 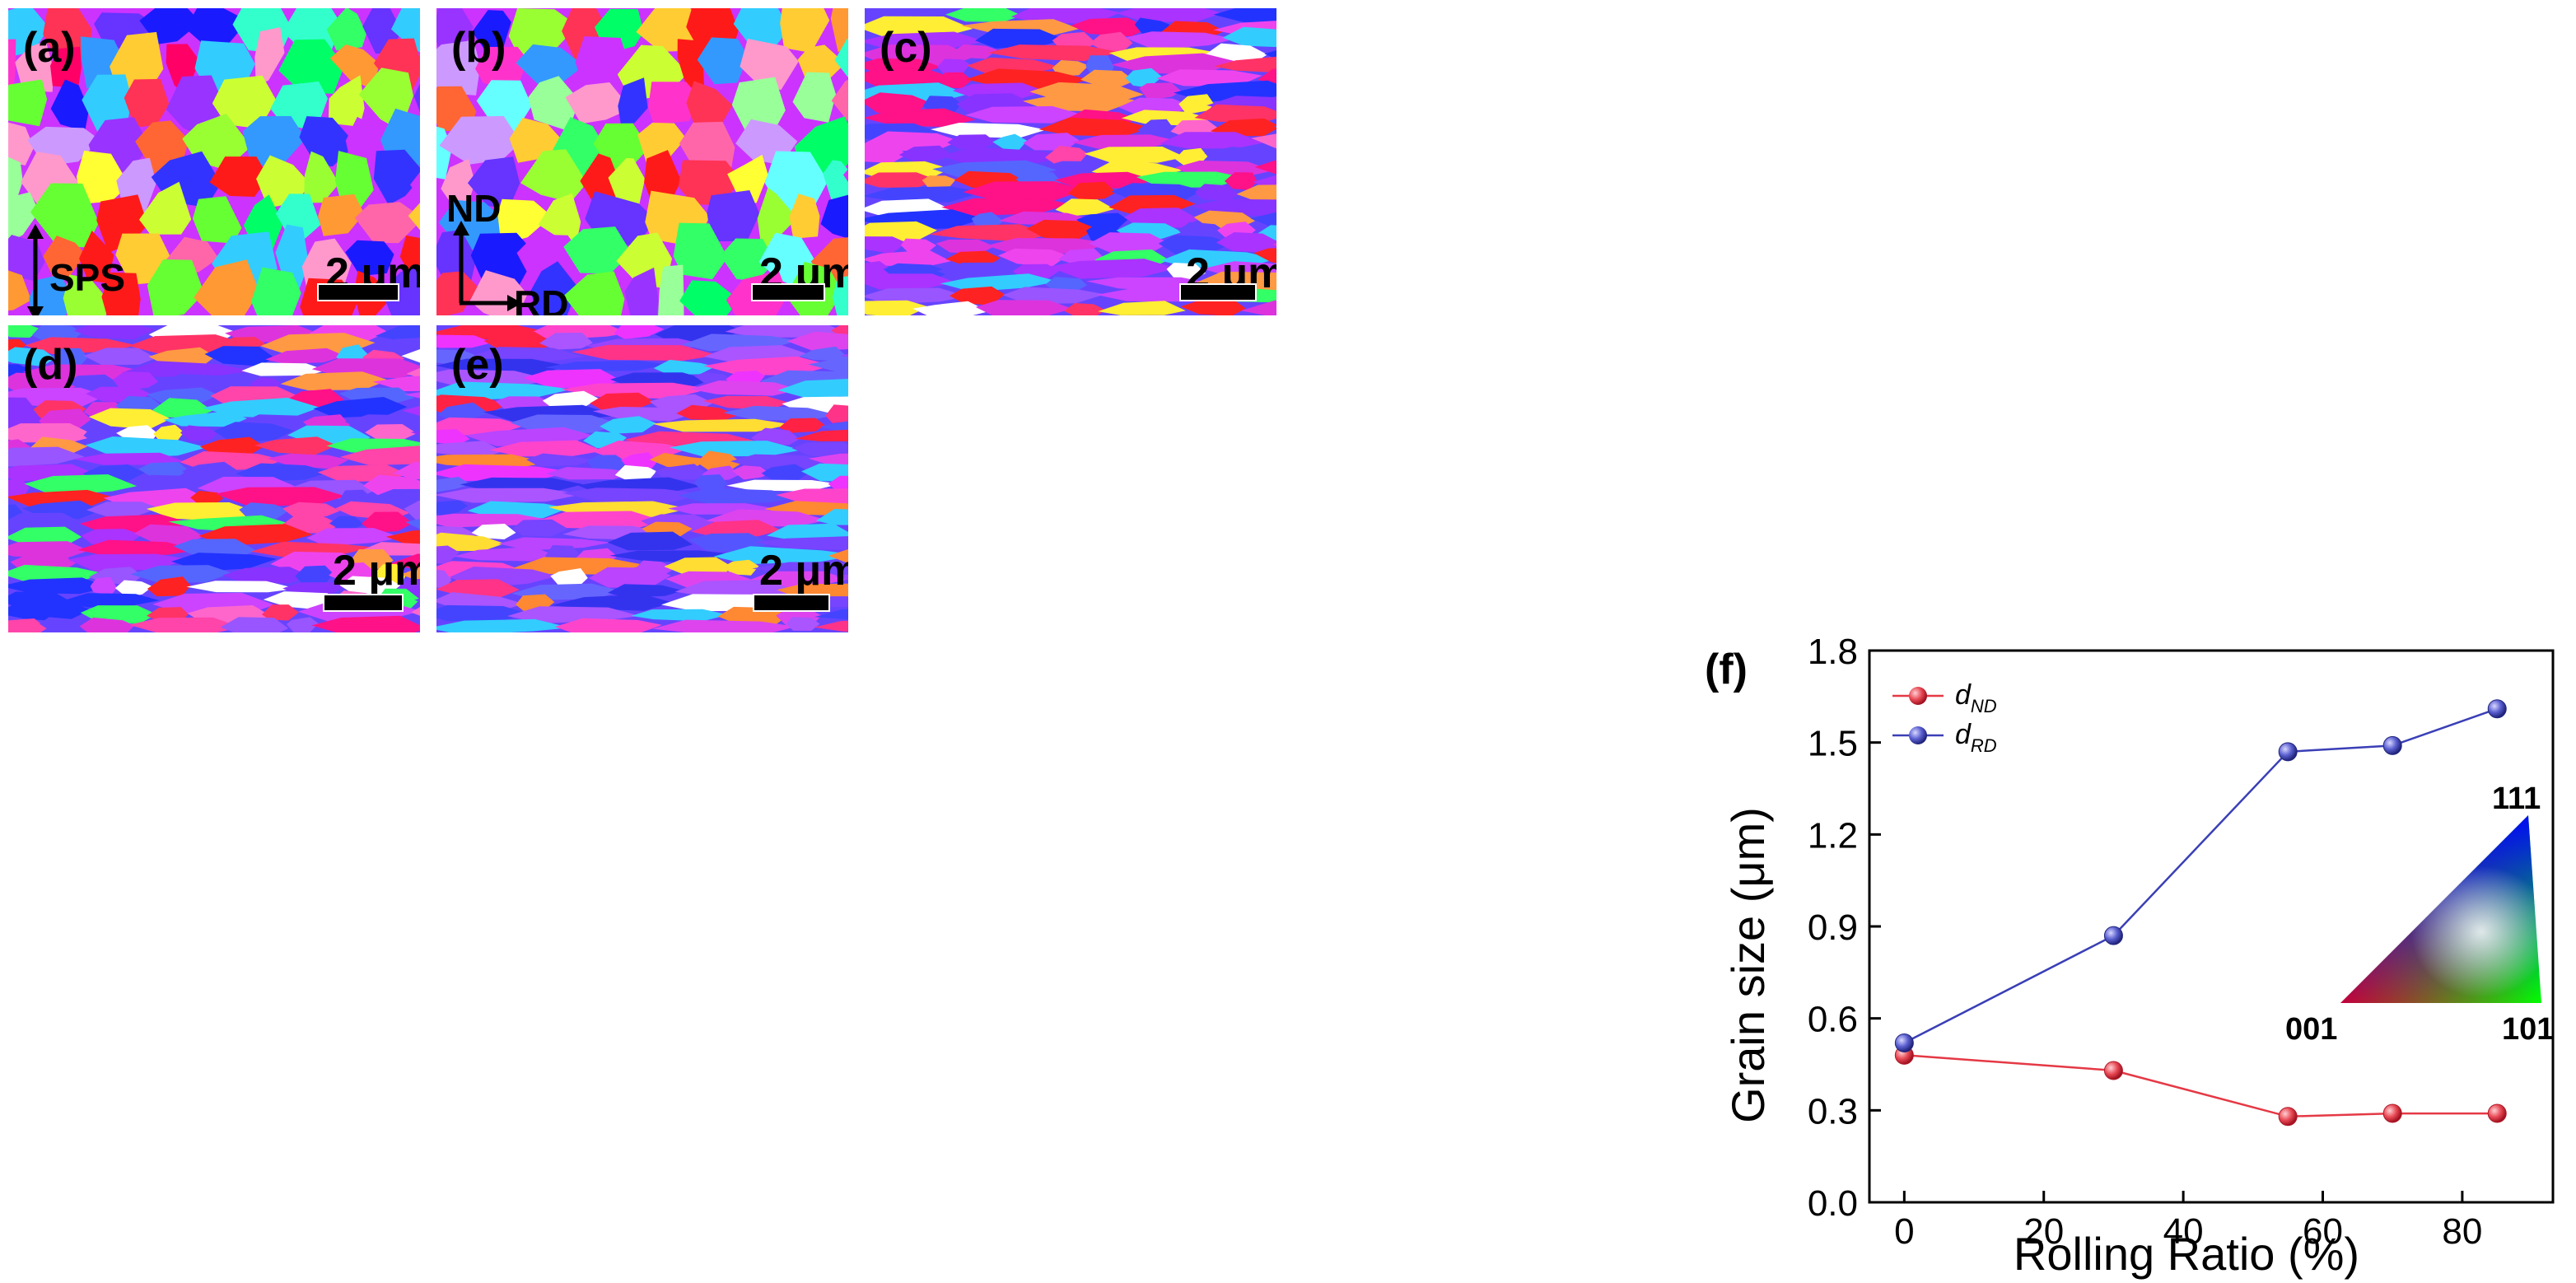 I want to click on scale-bar-line-b, so click(x=788, y=292).